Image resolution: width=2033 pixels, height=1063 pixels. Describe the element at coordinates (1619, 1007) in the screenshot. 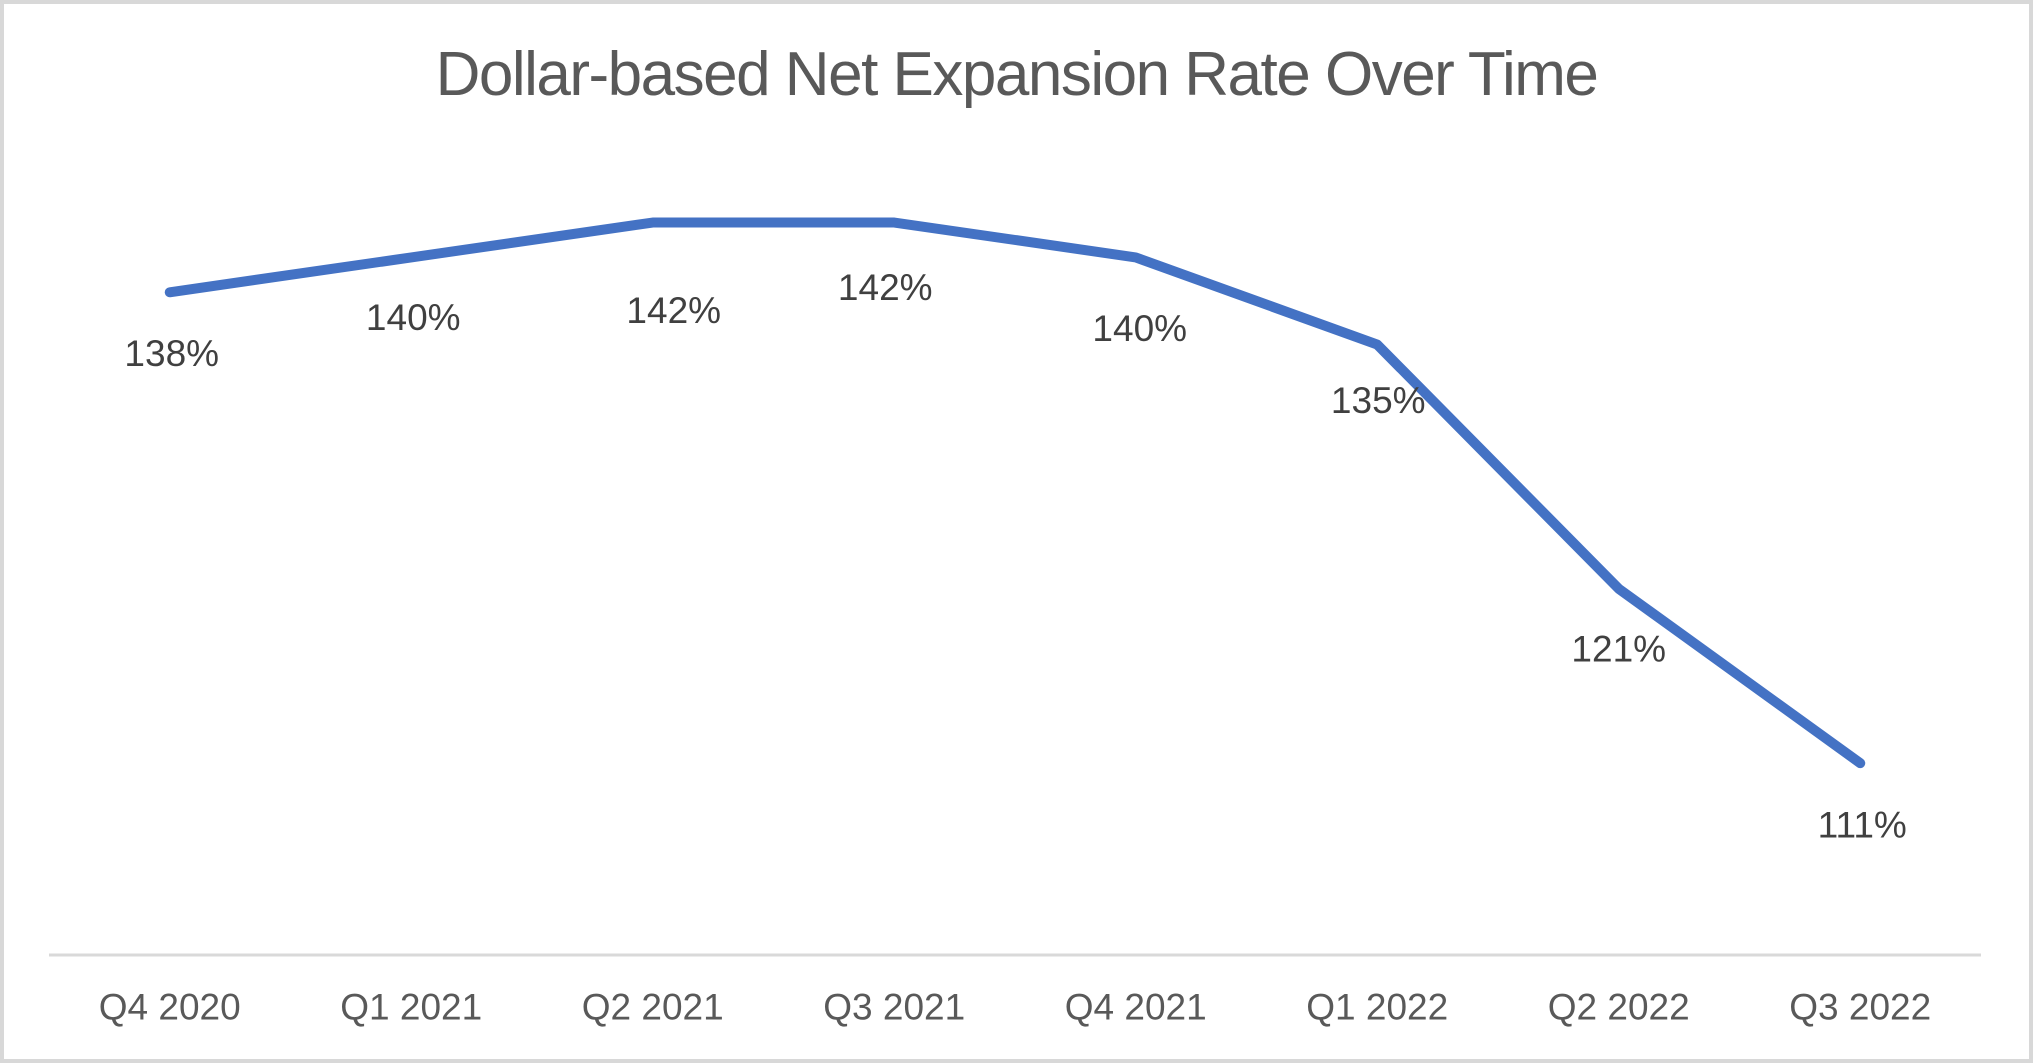

I see `x-axis-tick-label: Q2 2022` at that location.